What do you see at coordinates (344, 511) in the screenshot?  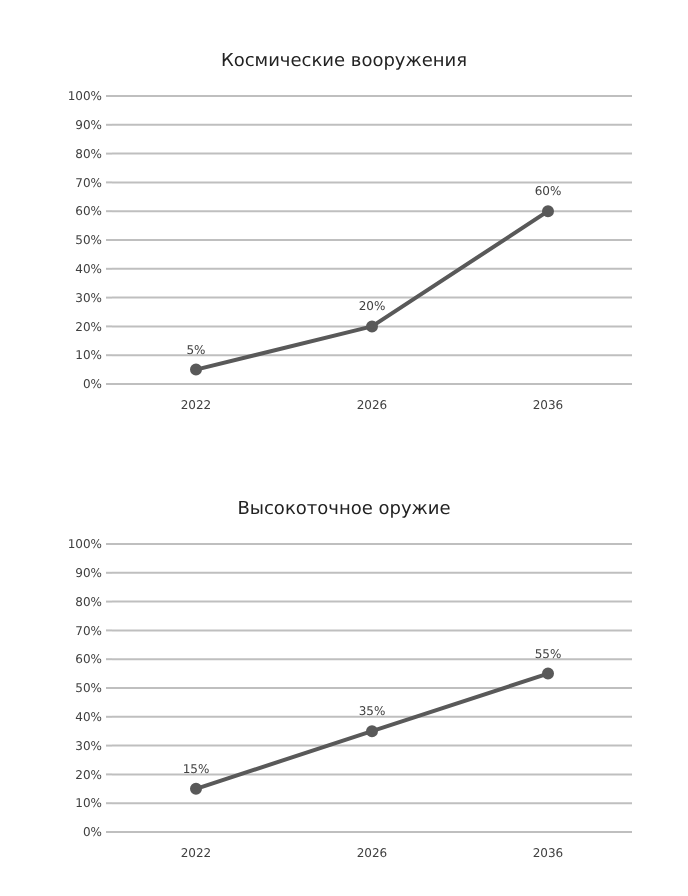 I see `chart-title: Высокоточное оружие` at bounding box center [344, 511].